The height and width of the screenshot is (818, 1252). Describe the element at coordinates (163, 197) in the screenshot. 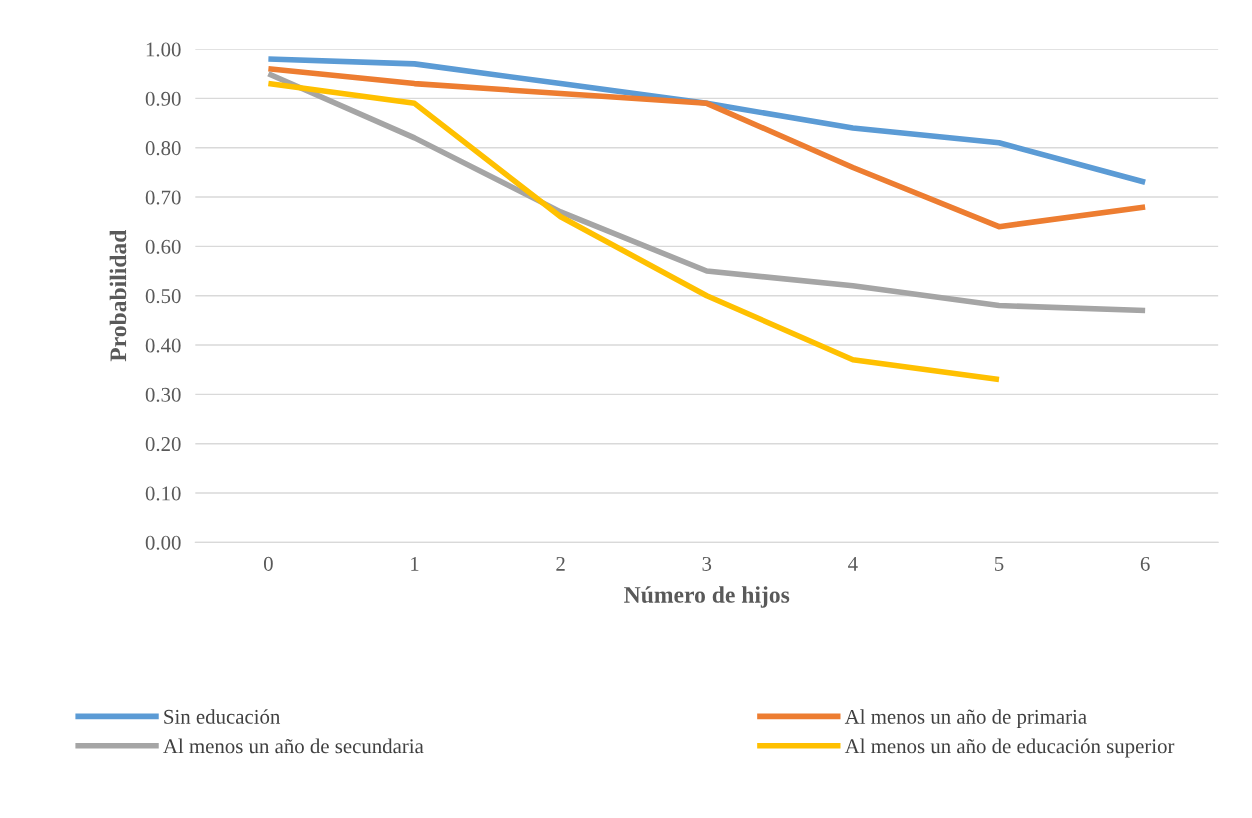

I see `y-tick-label: 0.70` at that location.